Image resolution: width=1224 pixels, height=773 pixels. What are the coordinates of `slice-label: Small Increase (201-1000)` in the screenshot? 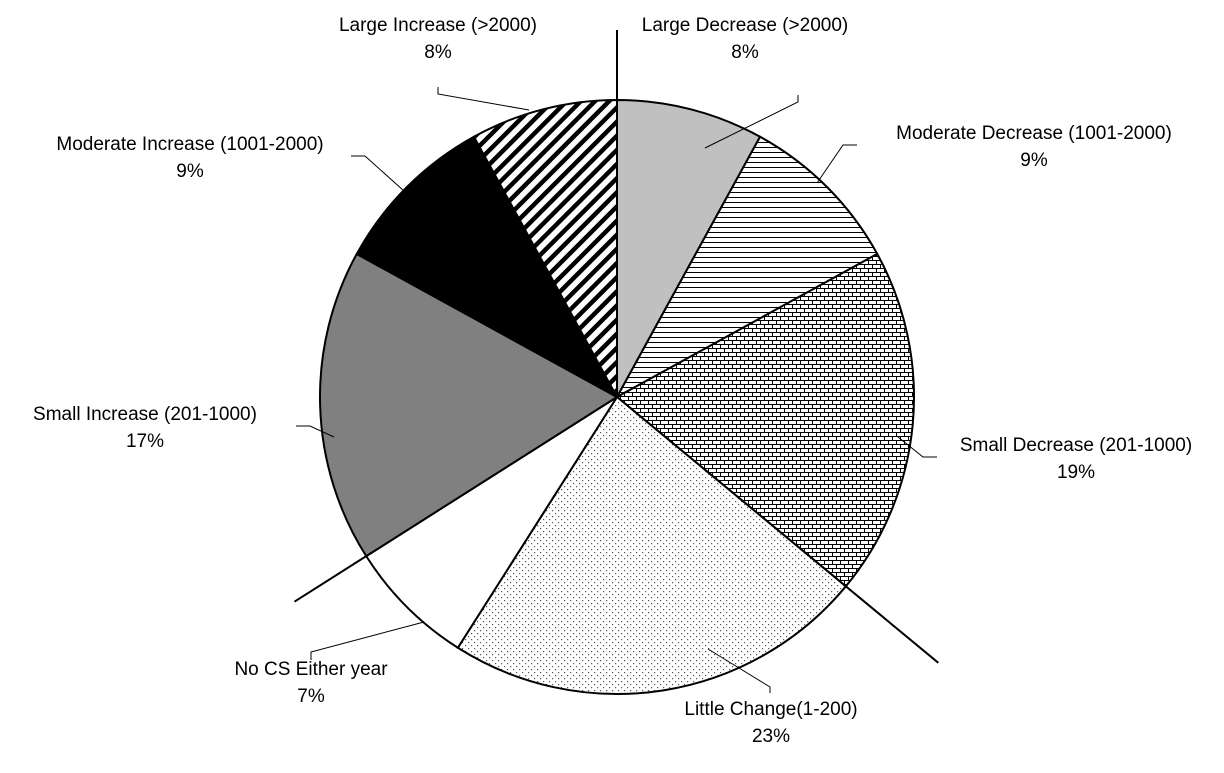 It's located at (145, 414).